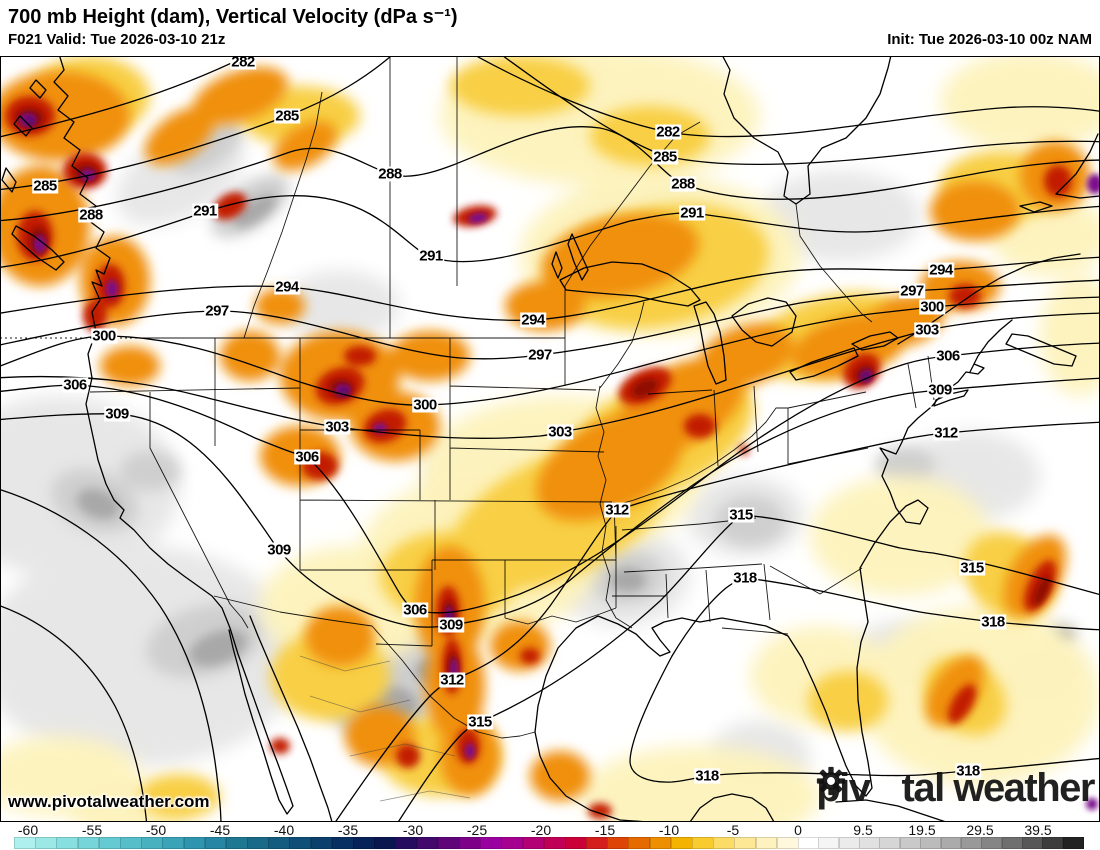 This screenshot has height=850, width=1100. What do you see at coordinates (859, 784) in the screenshot?
I see `gear-icon` at bounding box center [859, 784].